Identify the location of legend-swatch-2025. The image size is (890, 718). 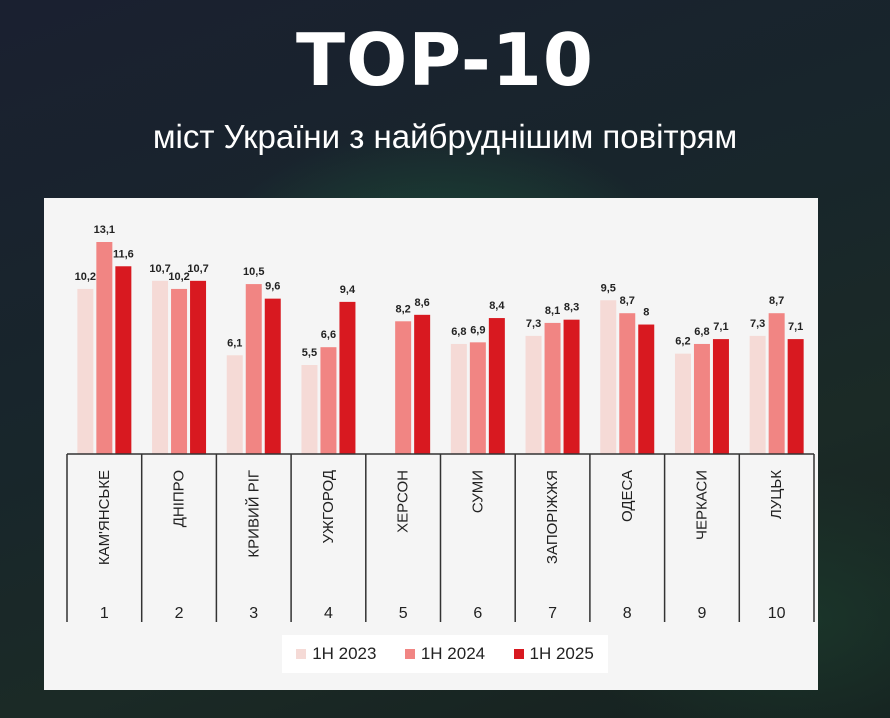
(518, 654).